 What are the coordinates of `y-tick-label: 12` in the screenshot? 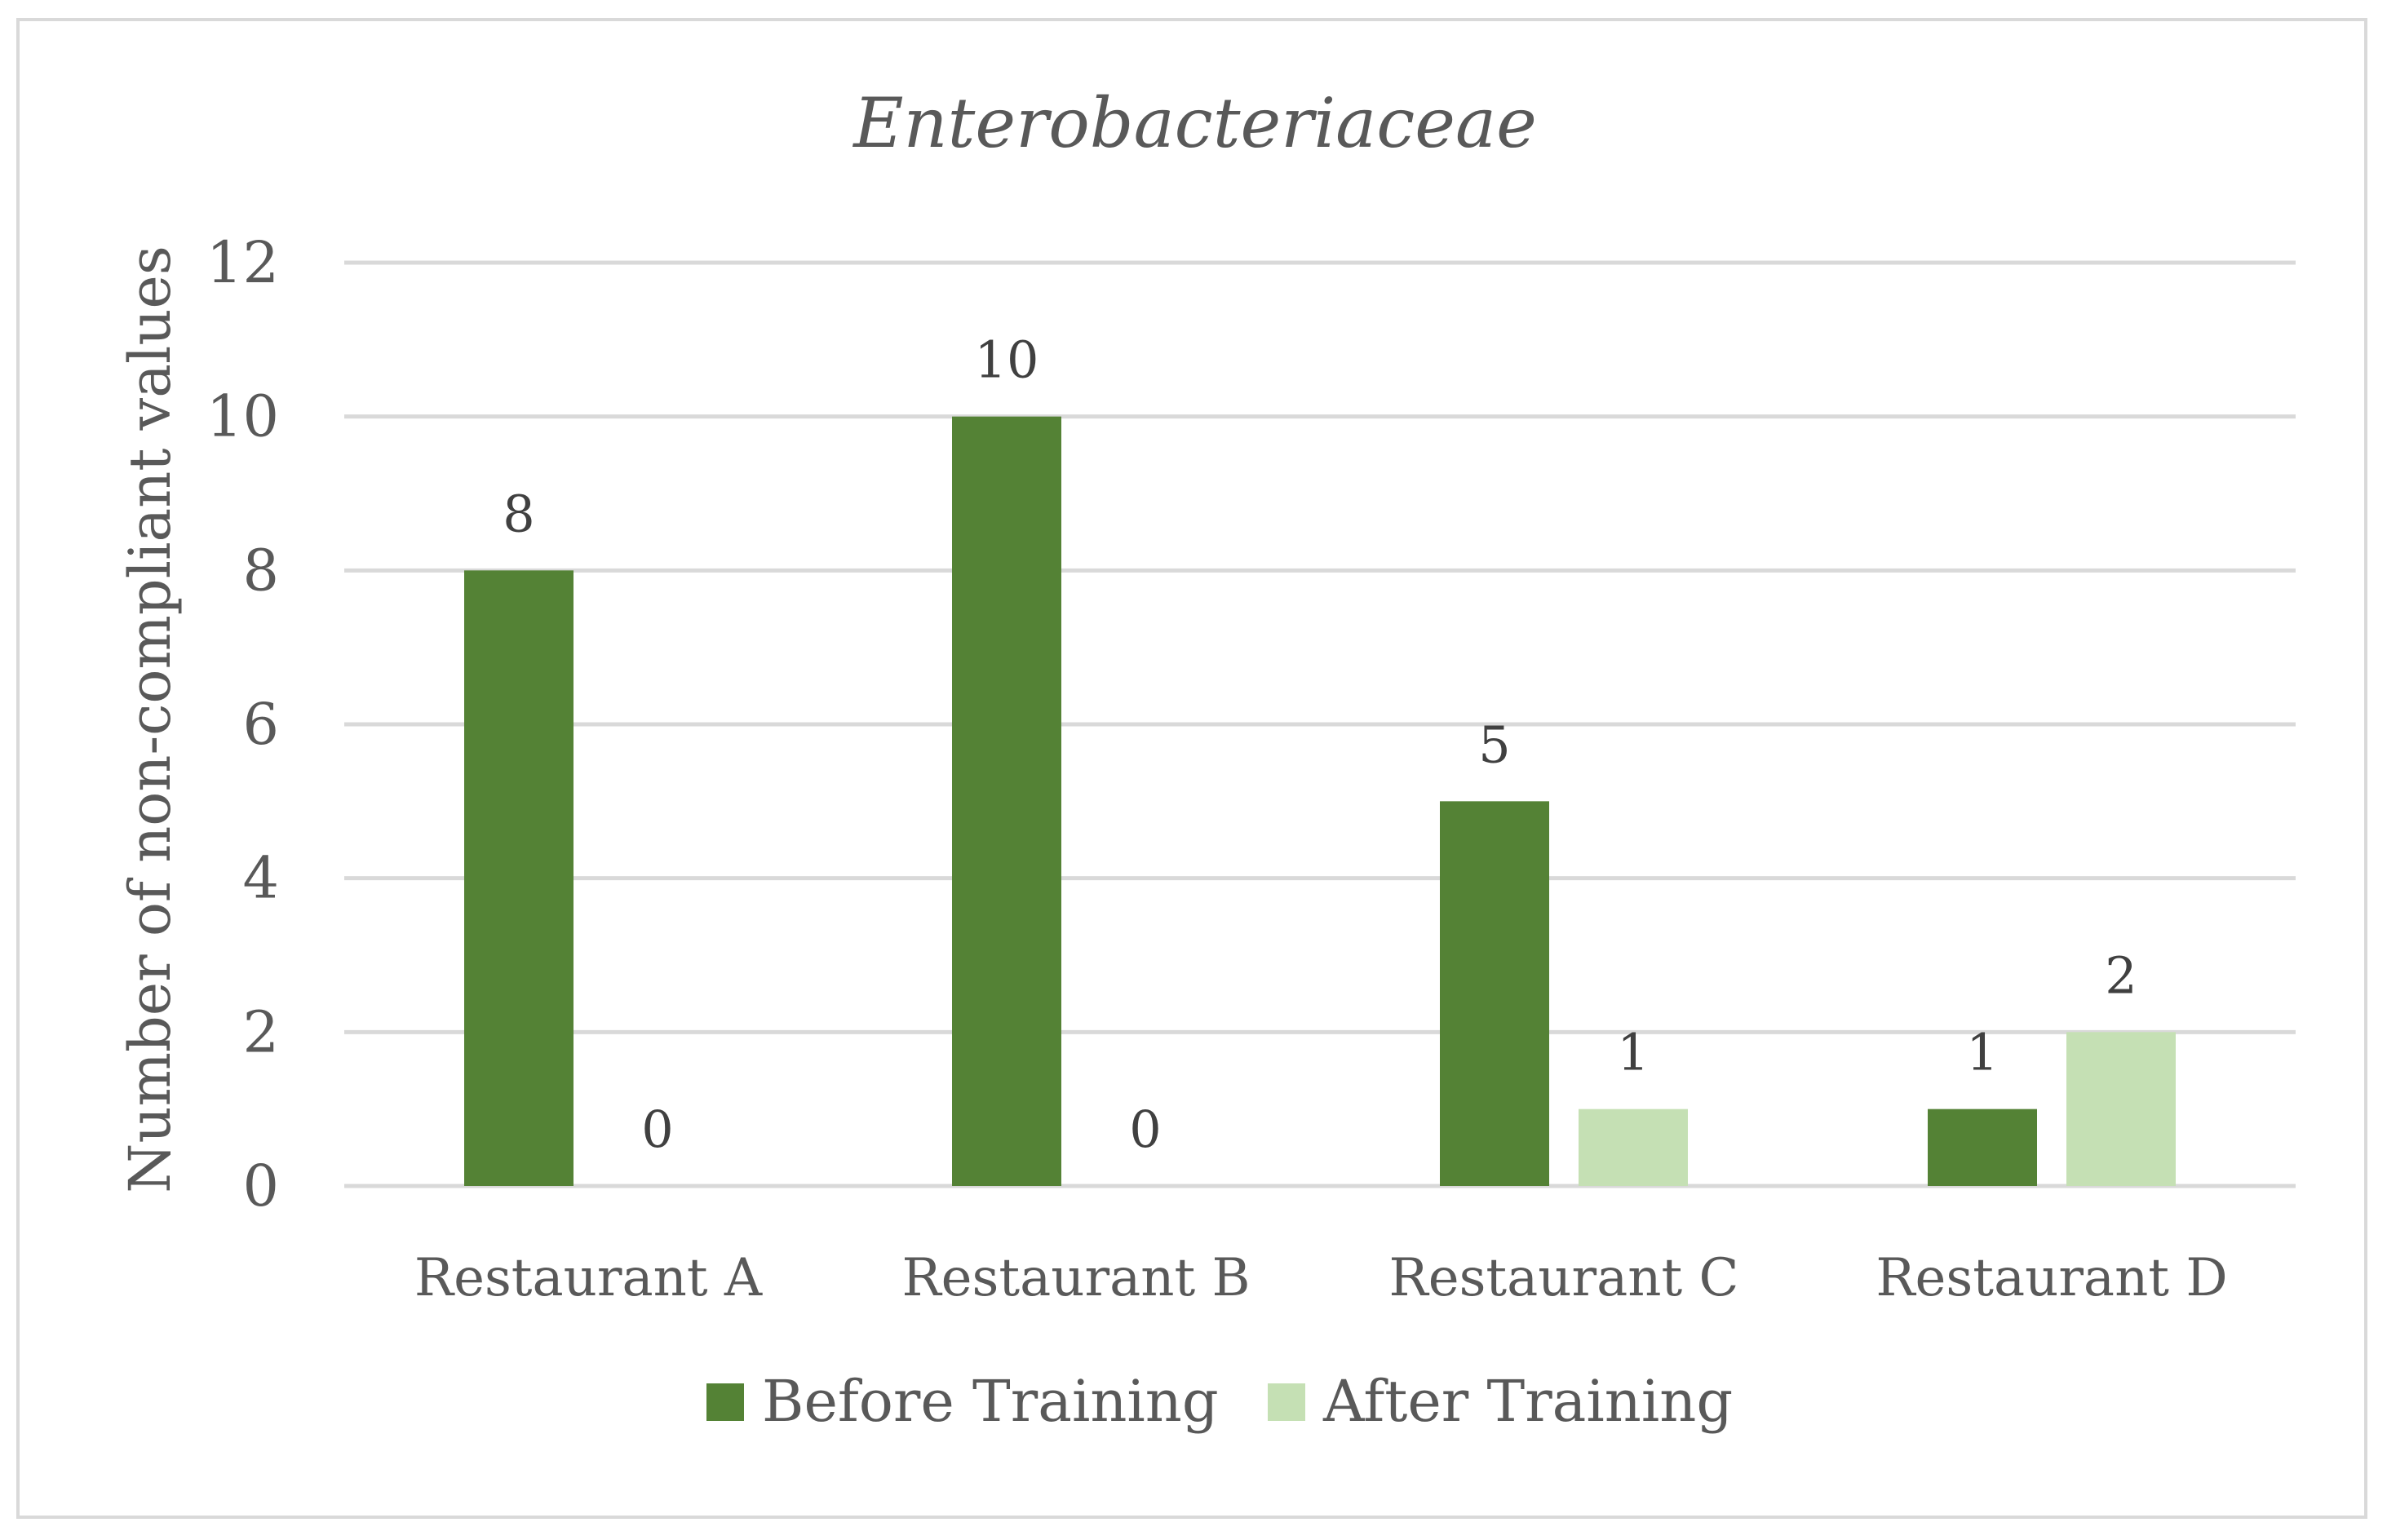 It's located at (242, 262).